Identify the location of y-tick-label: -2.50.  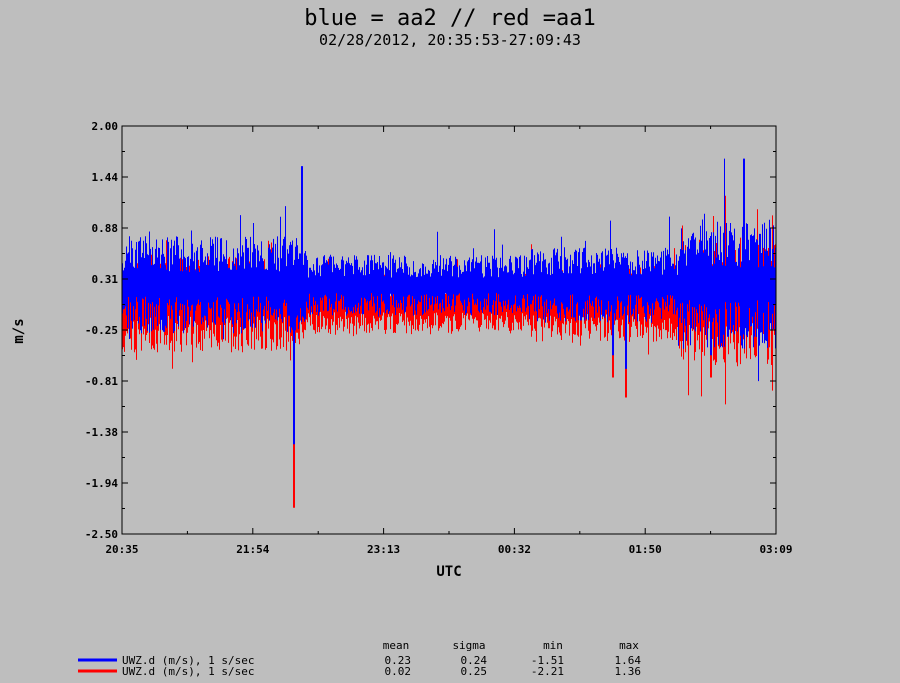
(101, 534).